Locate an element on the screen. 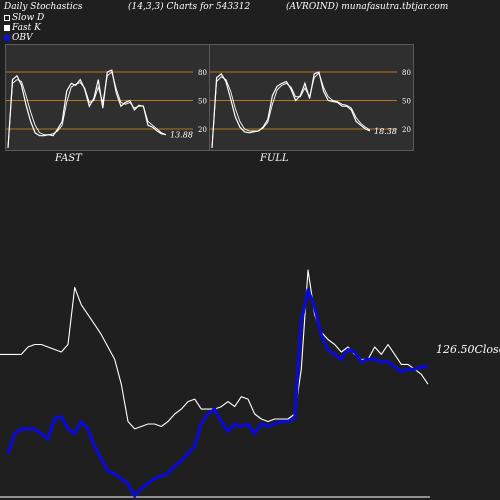 Image resolution: width=500 pixels, height=500 pixels. legend-label-obv: OBV is located at coordinates (22, 38).